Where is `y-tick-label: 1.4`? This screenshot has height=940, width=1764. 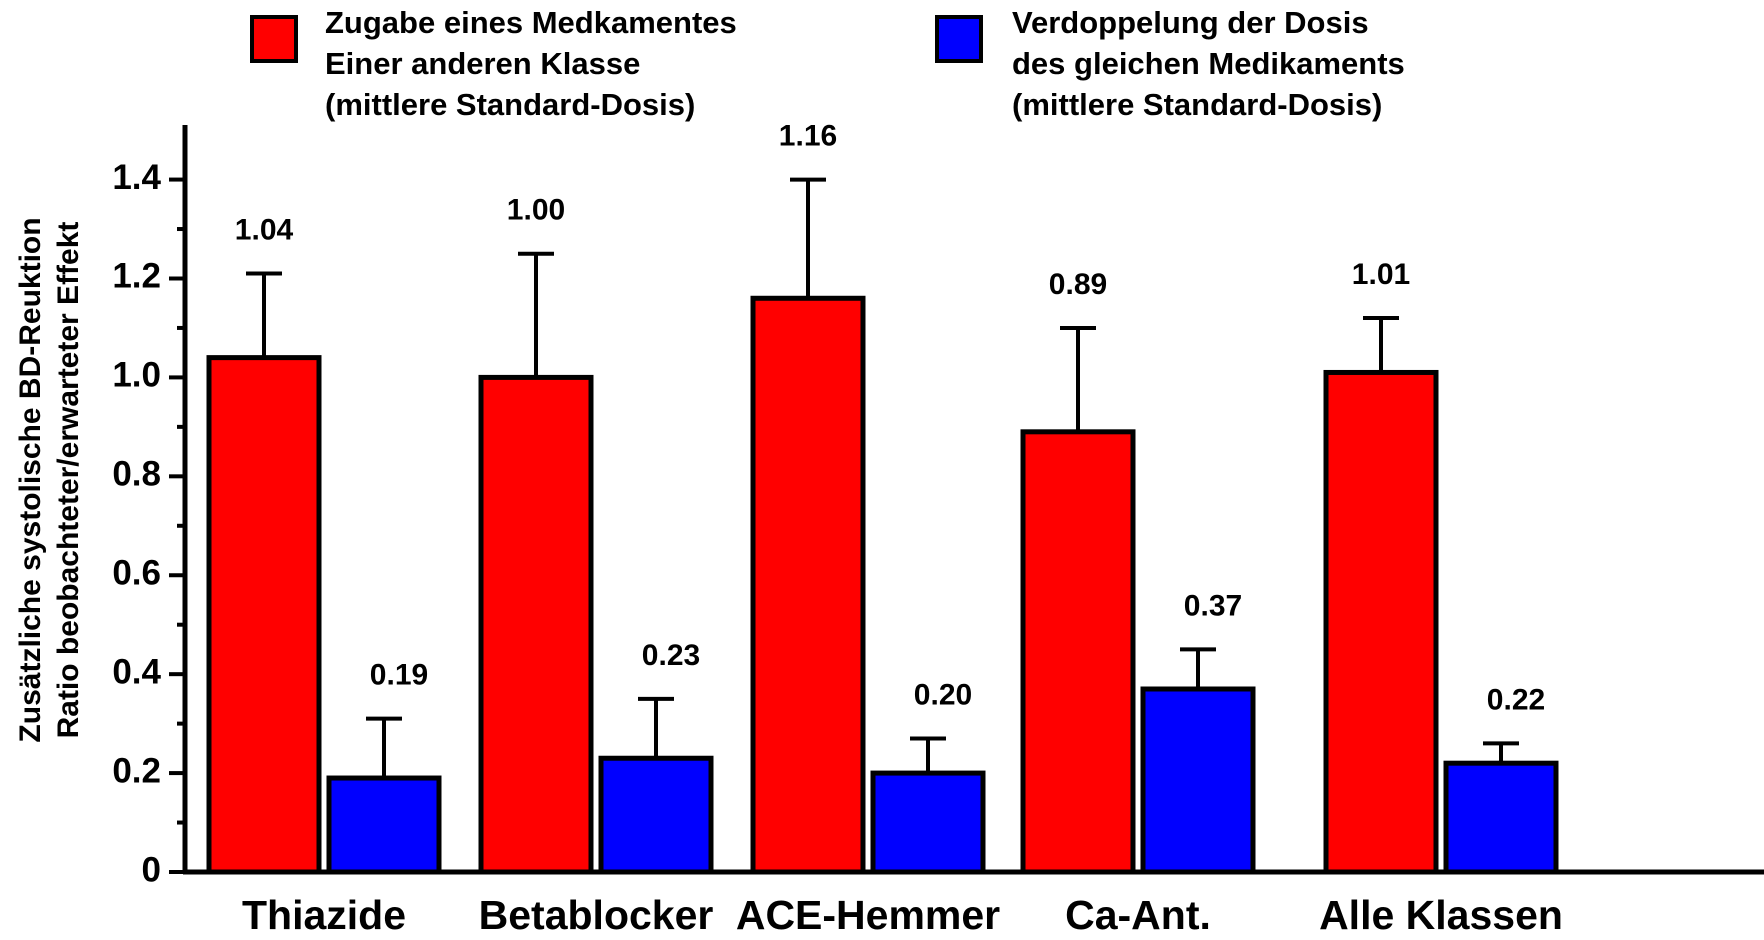
y-tick-label: 1.4 is located at coordinates (136, 177).